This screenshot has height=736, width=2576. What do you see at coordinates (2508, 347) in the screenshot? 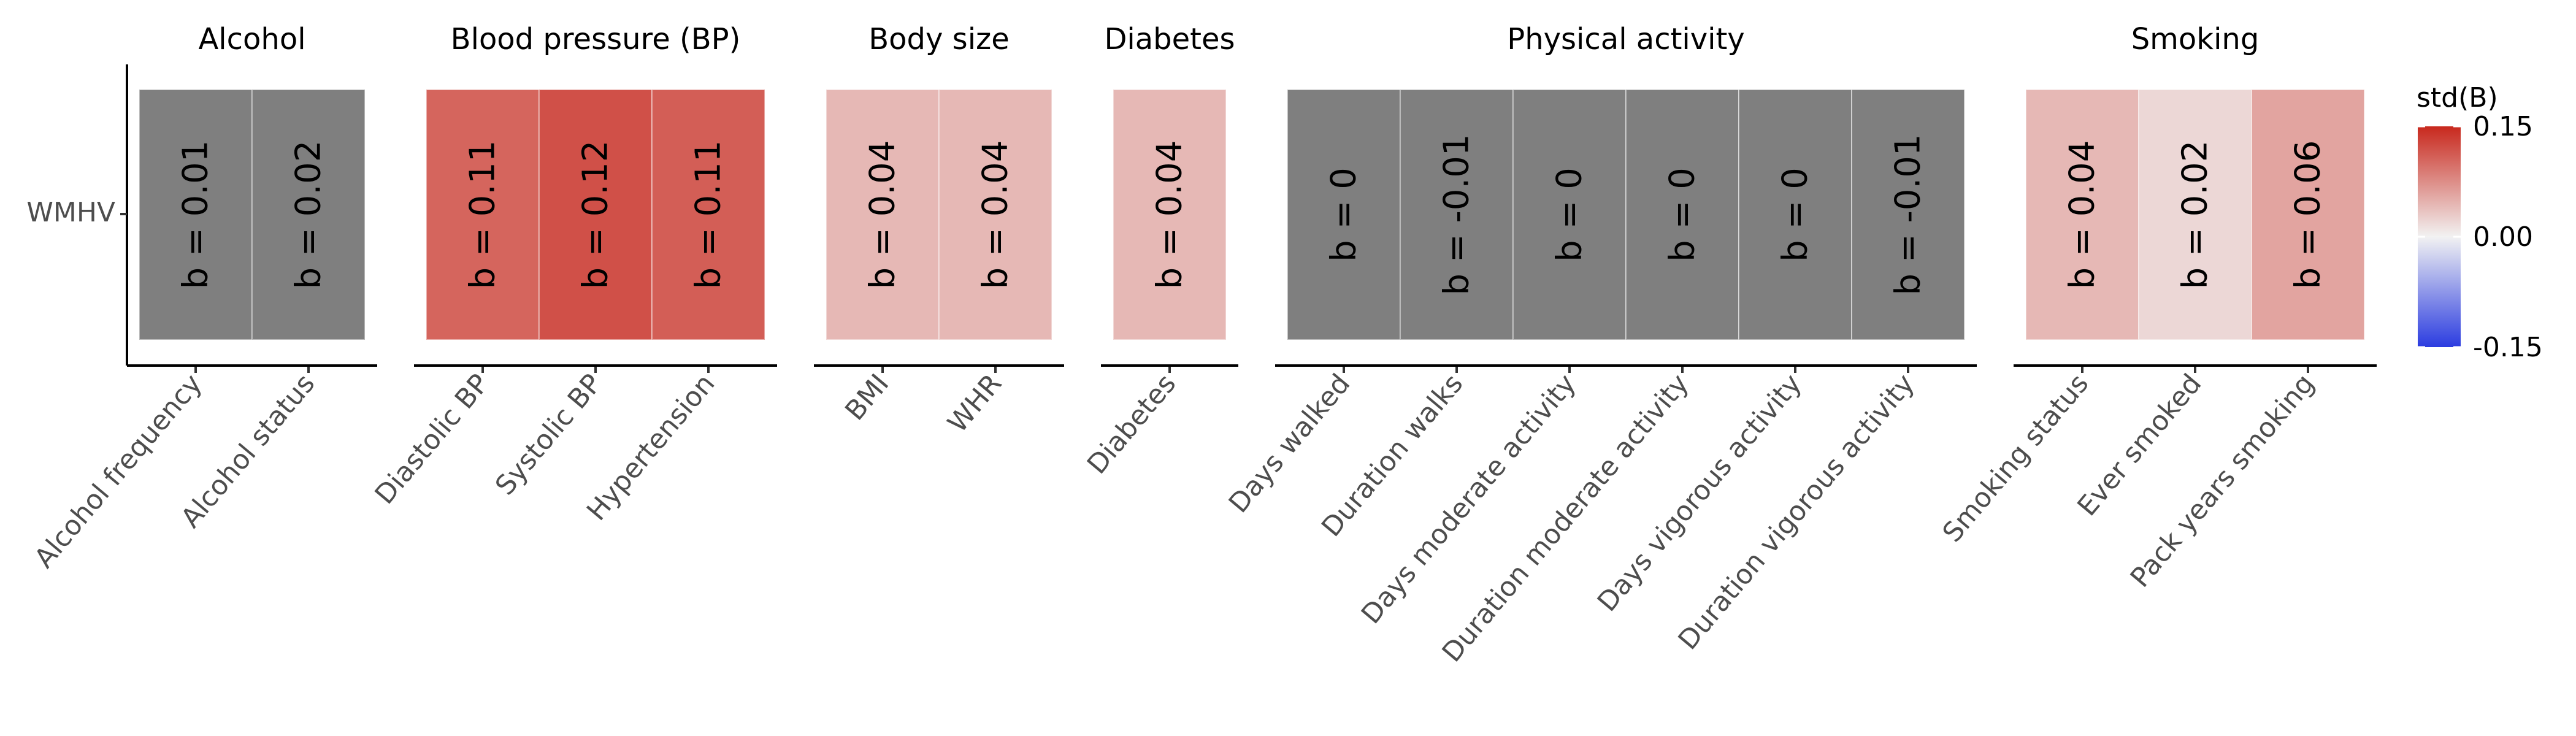
I see `legend-tick-label: -0.15` at bounding box center [2508, 347].